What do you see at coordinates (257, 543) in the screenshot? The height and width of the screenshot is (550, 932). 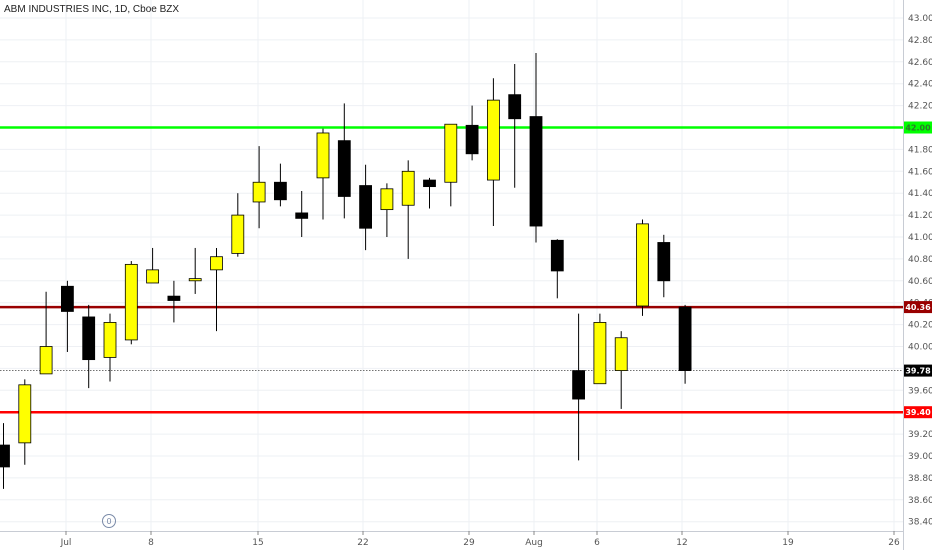 I see `x-tick-label: 15` at bounding box center [257, 543].